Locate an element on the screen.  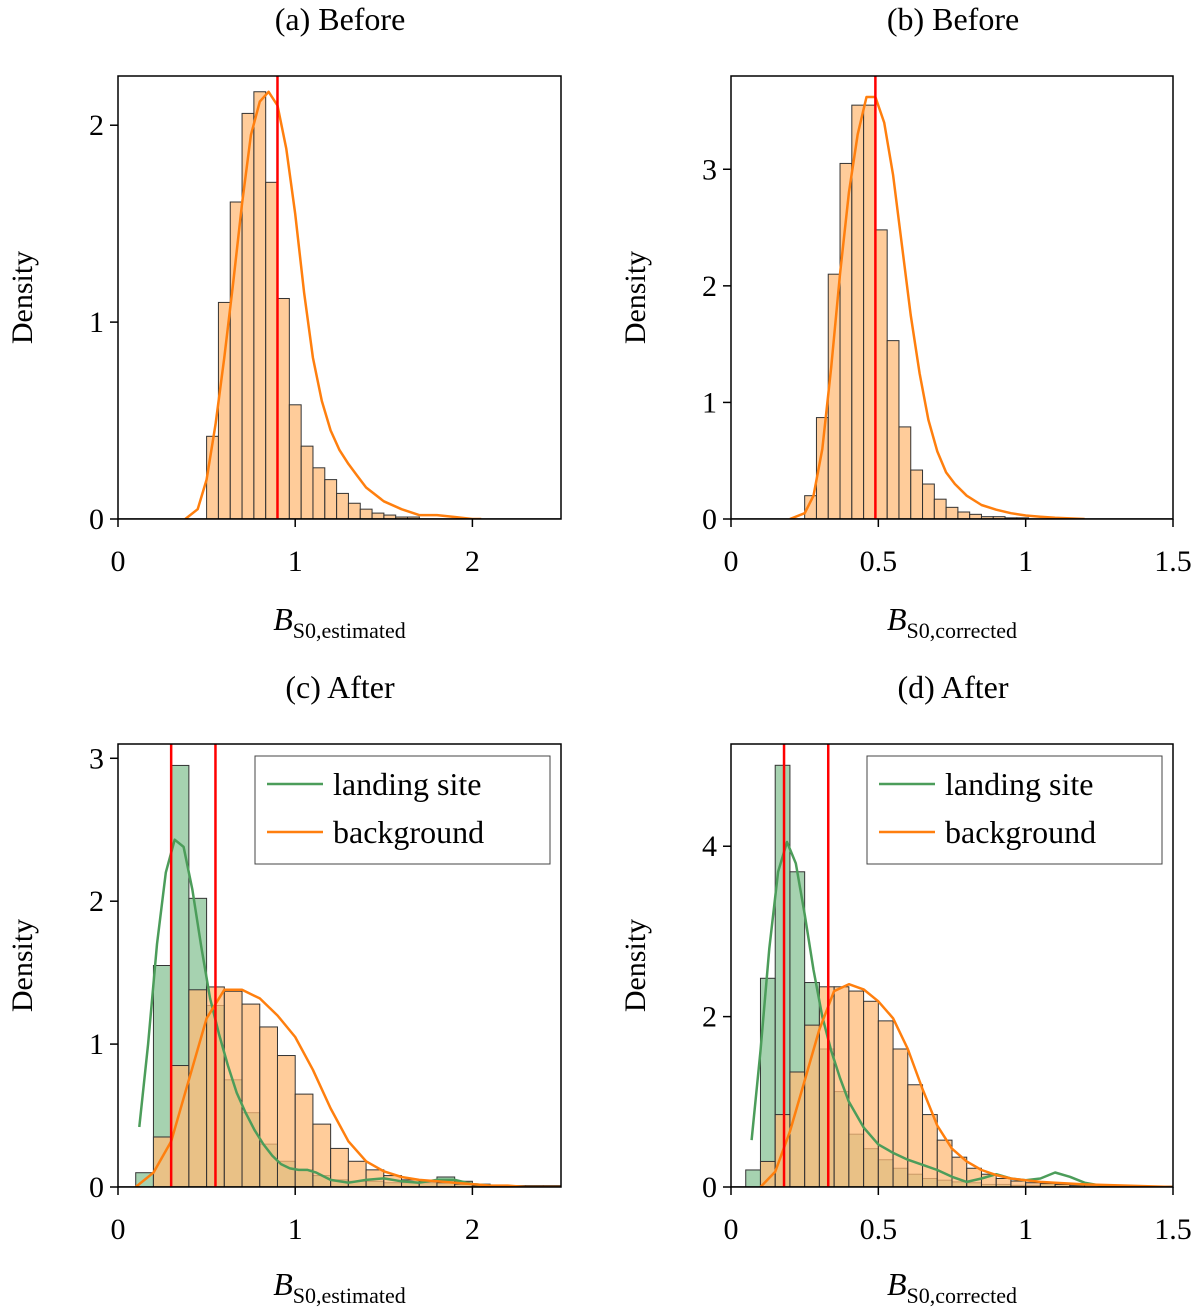
panel-c-title: (c) After is located at coordinates (340, 687).